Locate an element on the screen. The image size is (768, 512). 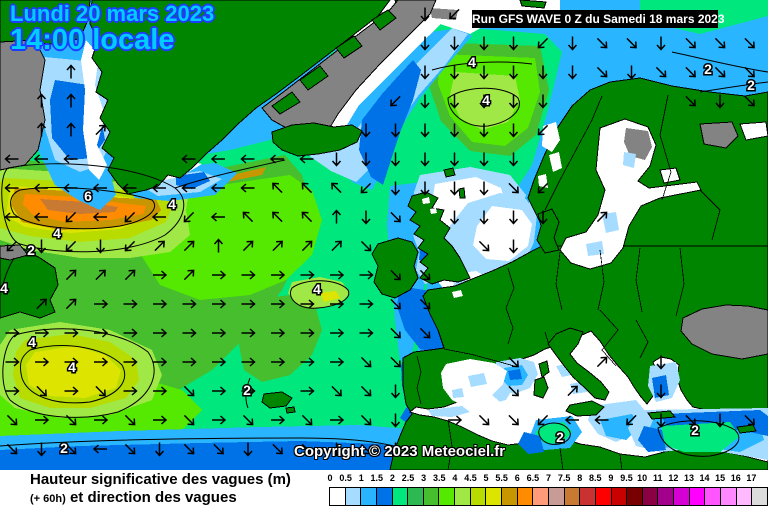
corsica-land is located at coordinates (544, 369).